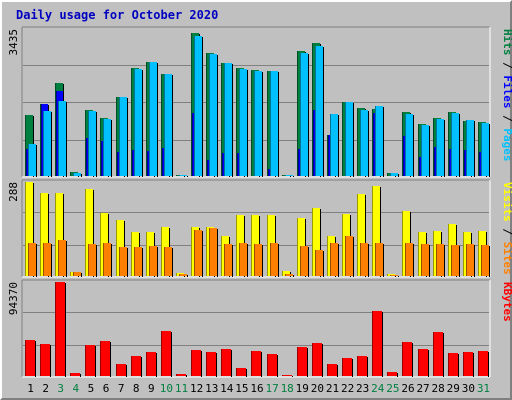 This screenshot has height=400, width=512. Describe the element at coordinates (289, 175) in the screenshot. I see `pages-bar-day-18-fill` at that location.